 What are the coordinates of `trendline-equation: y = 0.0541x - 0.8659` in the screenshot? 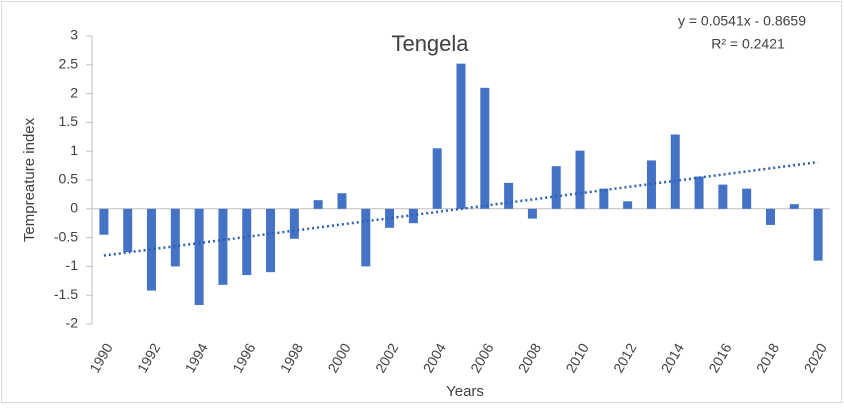 It's located at (742, 21).